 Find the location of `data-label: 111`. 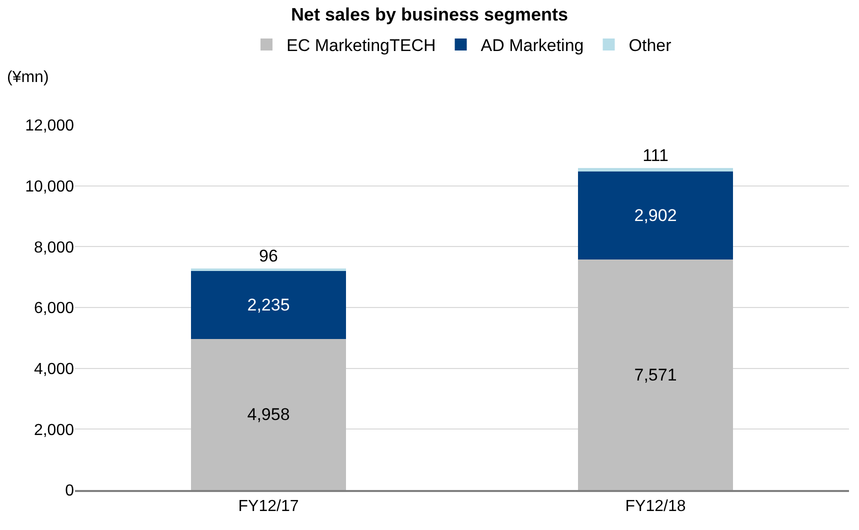

data-label: 111 is located at coordinates (655, 156).